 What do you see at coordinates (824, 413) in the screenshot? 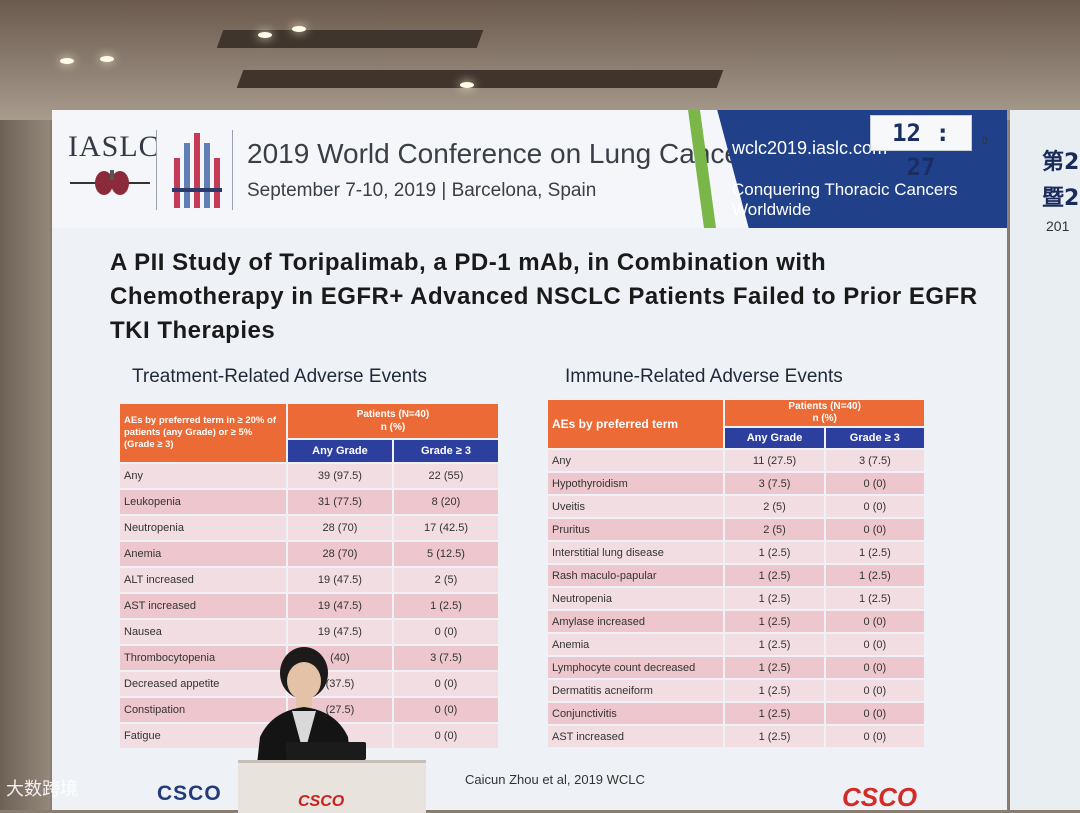
I see `immune-patients-header: Patients (N=40) n (%)` at bounding box center [824, 413].